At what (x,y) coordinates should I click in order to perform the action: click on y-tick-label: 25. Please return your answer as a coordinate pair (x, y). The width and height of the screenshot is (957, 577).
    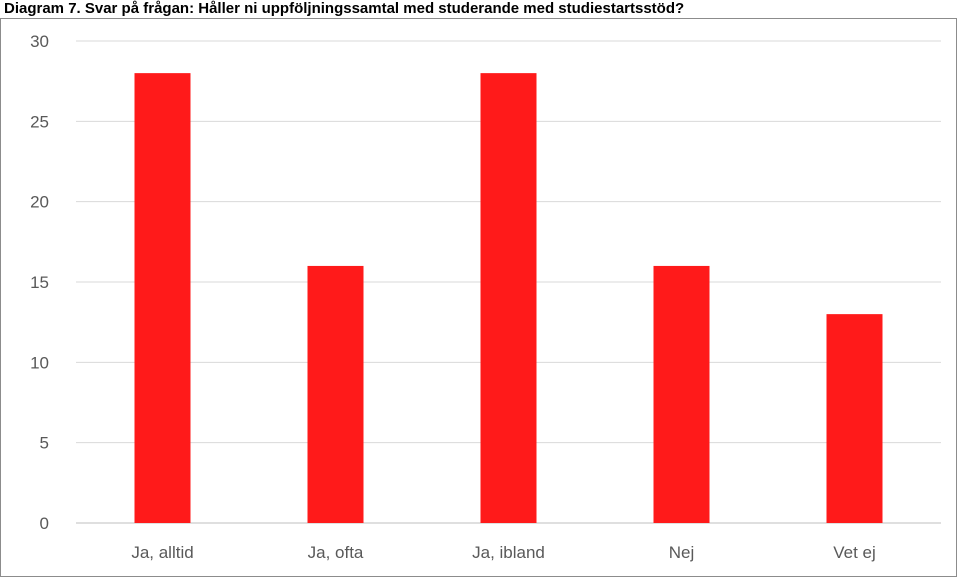
    Looking at the image, I should click on (39, 121).